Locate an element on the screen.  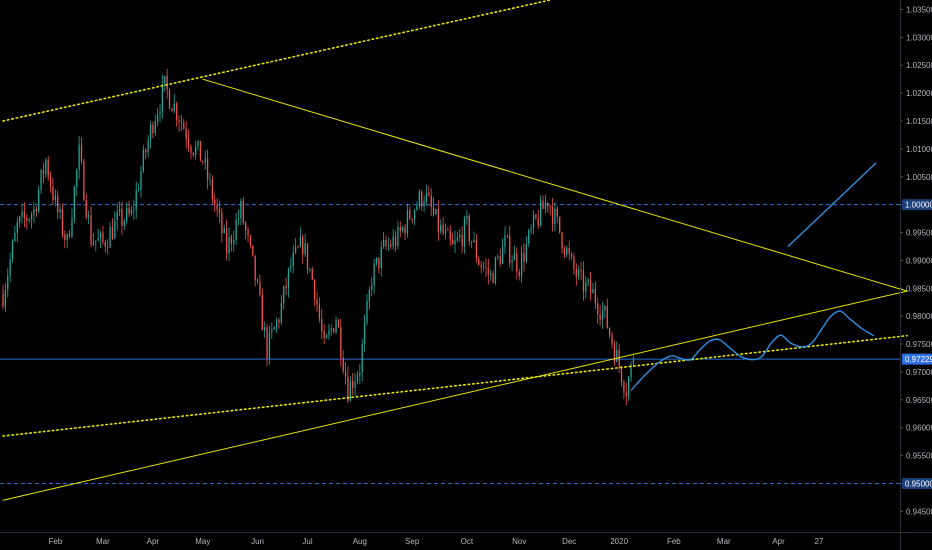
y-tick-label: 0.94500 is located at coordinates (919, 511).